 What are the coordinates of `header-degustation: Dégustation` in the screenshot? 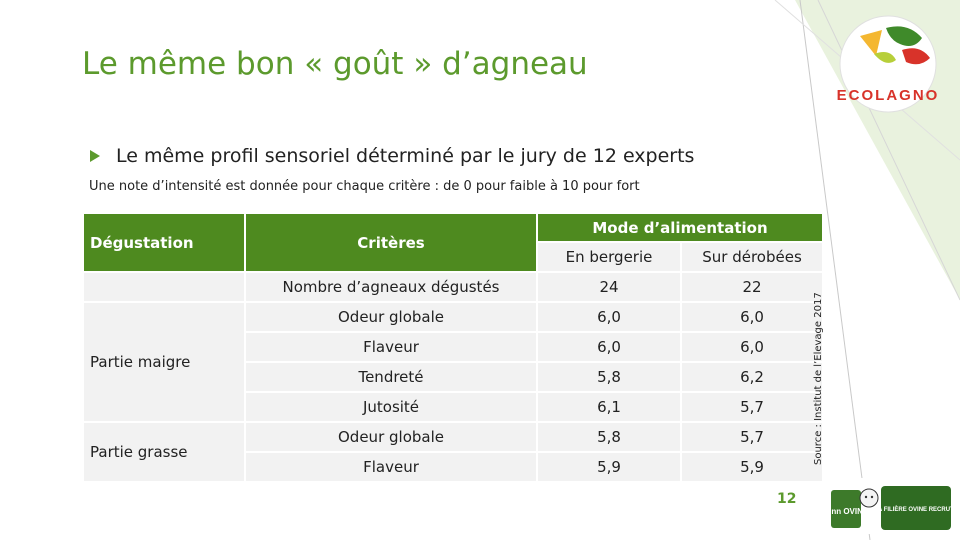 It's located at (164, 242).